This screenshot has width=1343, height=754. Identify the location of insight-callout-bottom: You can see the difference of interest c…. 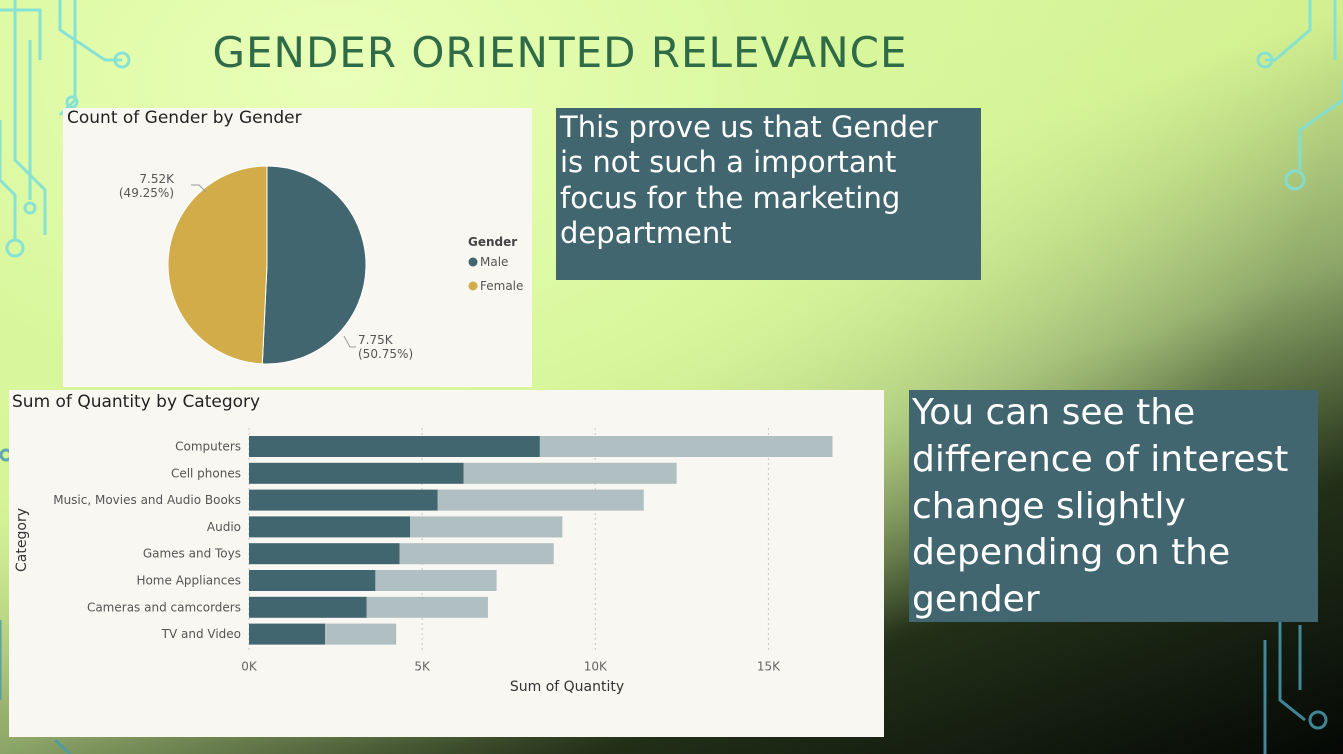
(1113, 506).